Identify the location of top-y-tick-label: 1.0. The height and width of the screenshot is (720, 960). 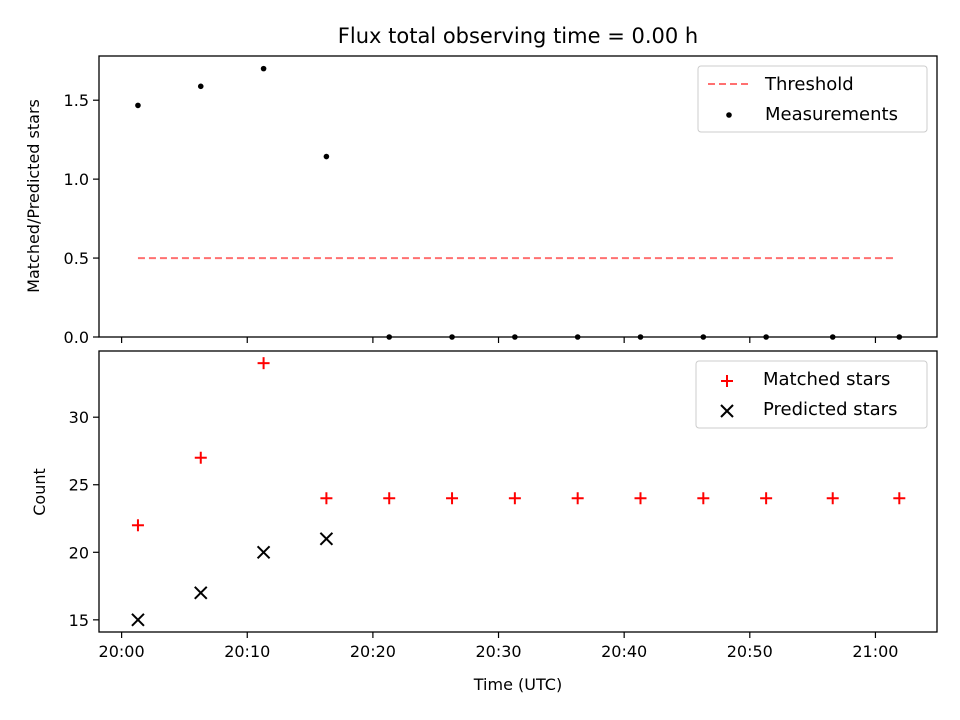
(76, 179).